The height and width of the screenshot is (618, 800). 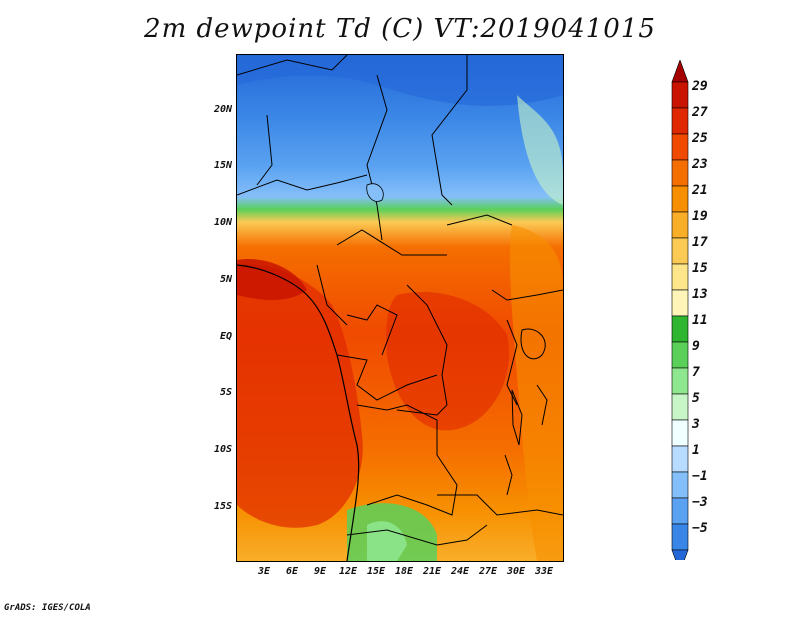 What do you see at coordinates (700, 138) in the screenshot?
I see `colorbar-label-25: 25` at bounding box center [700, 138].